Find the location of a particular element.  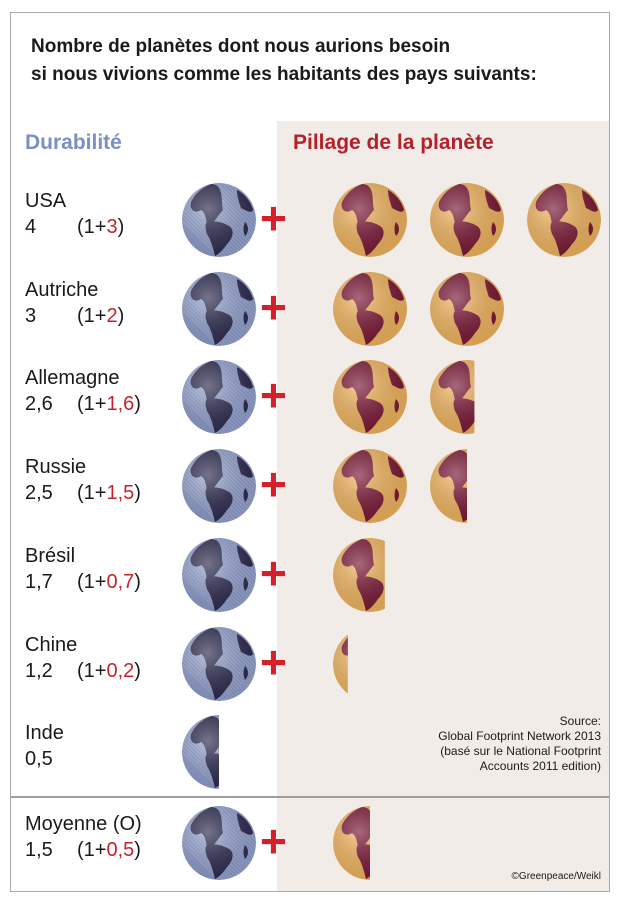

source-line-3: (basé sur le National Footprint is located at coordinates (520, 751).